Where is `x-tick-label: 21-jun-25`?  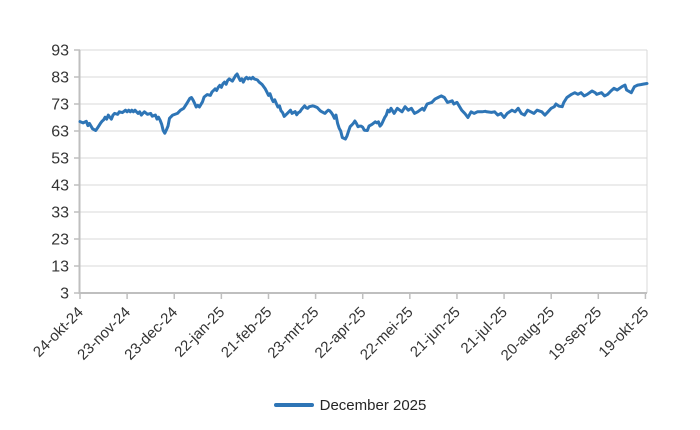
x-tick-label: 21-jun-25 is located at coordinates (435, 332).